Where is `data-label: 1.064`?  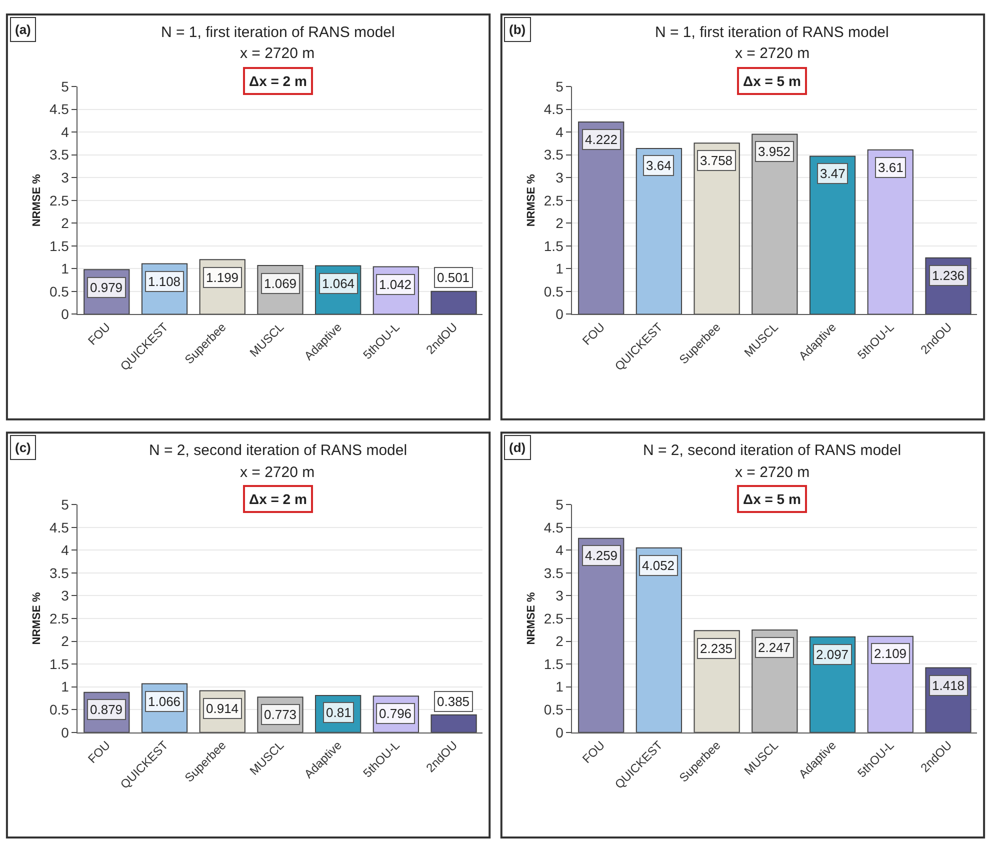 data-label: 1.064 is located at coordinates (338, 283).